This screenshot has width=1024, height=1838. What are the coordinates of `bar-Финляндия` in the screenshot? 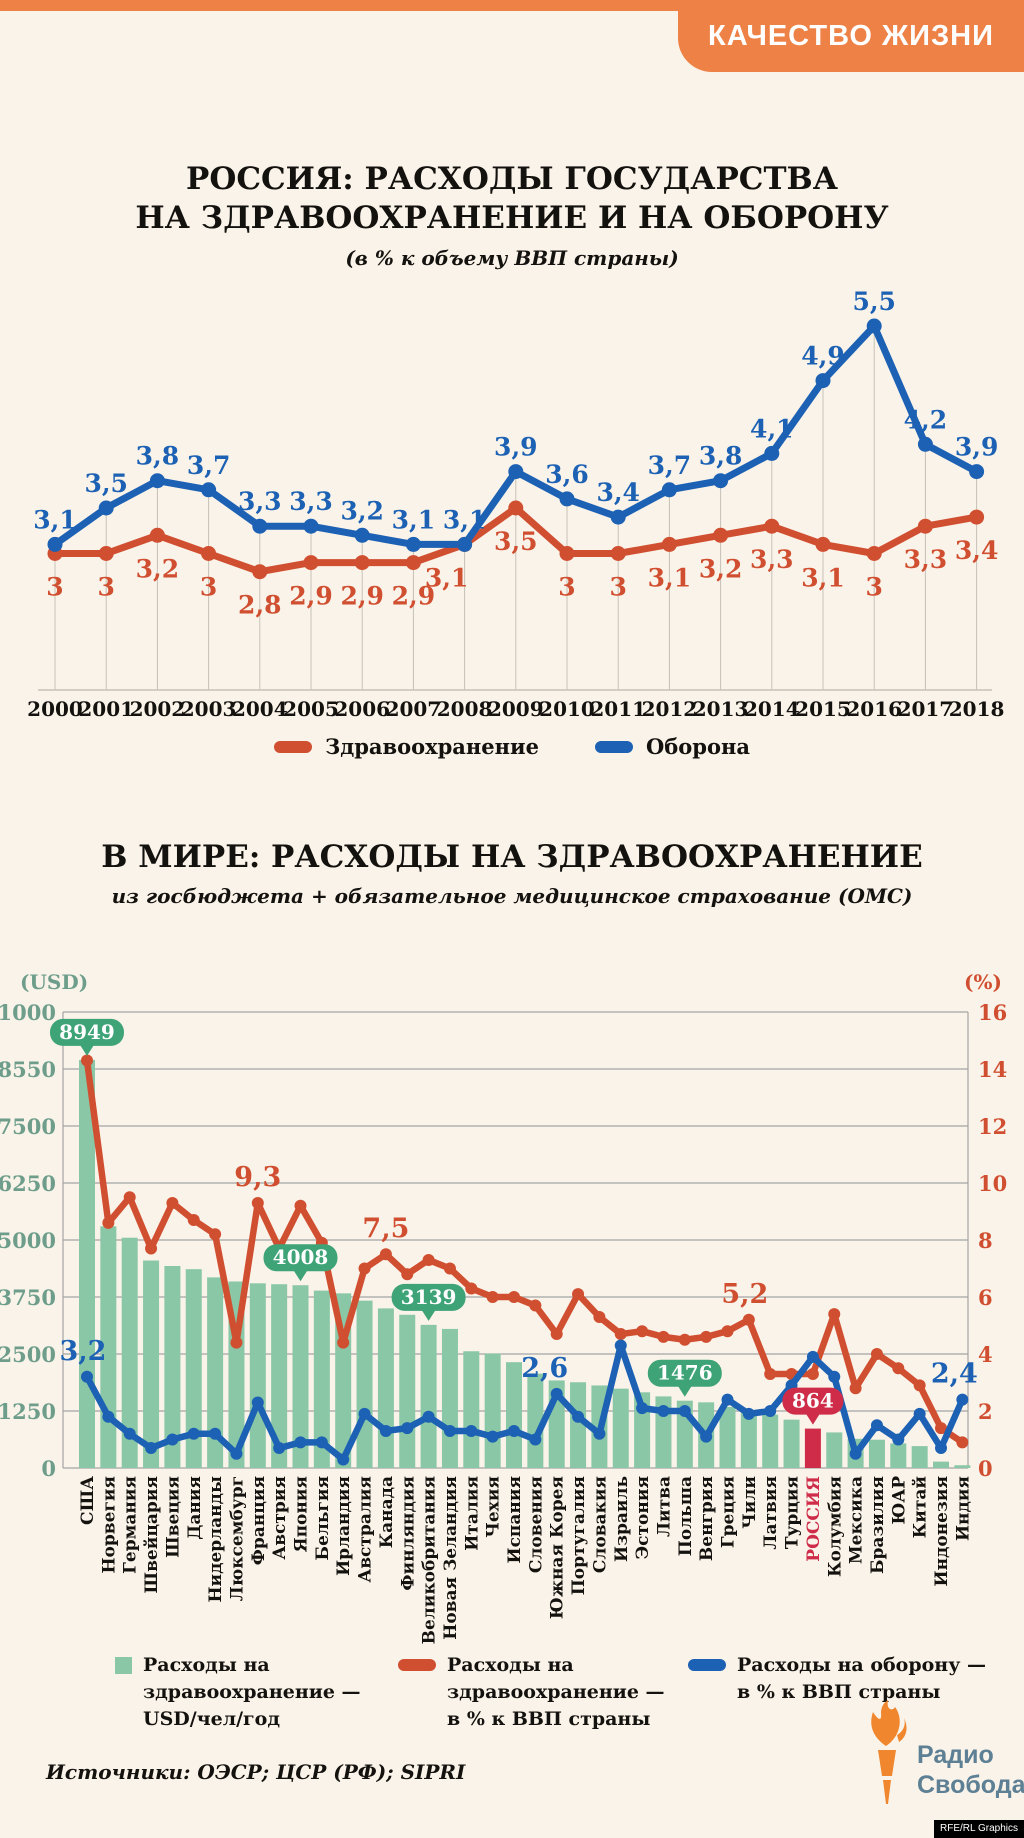 It's located at (407, 1391).